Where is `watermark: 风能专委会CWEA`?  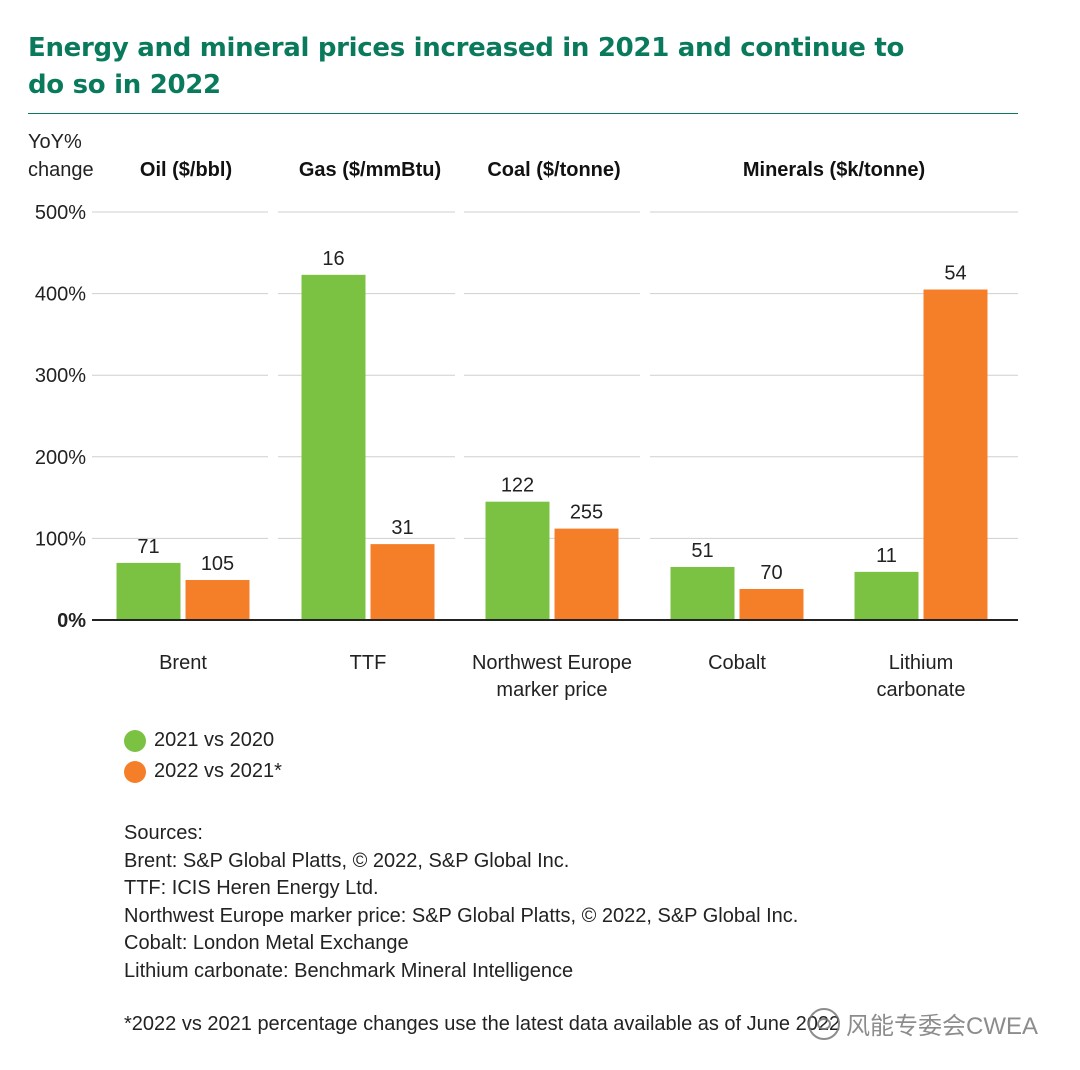
watermark: 风能专委会CWEA is located at coordinates (923, 1023).